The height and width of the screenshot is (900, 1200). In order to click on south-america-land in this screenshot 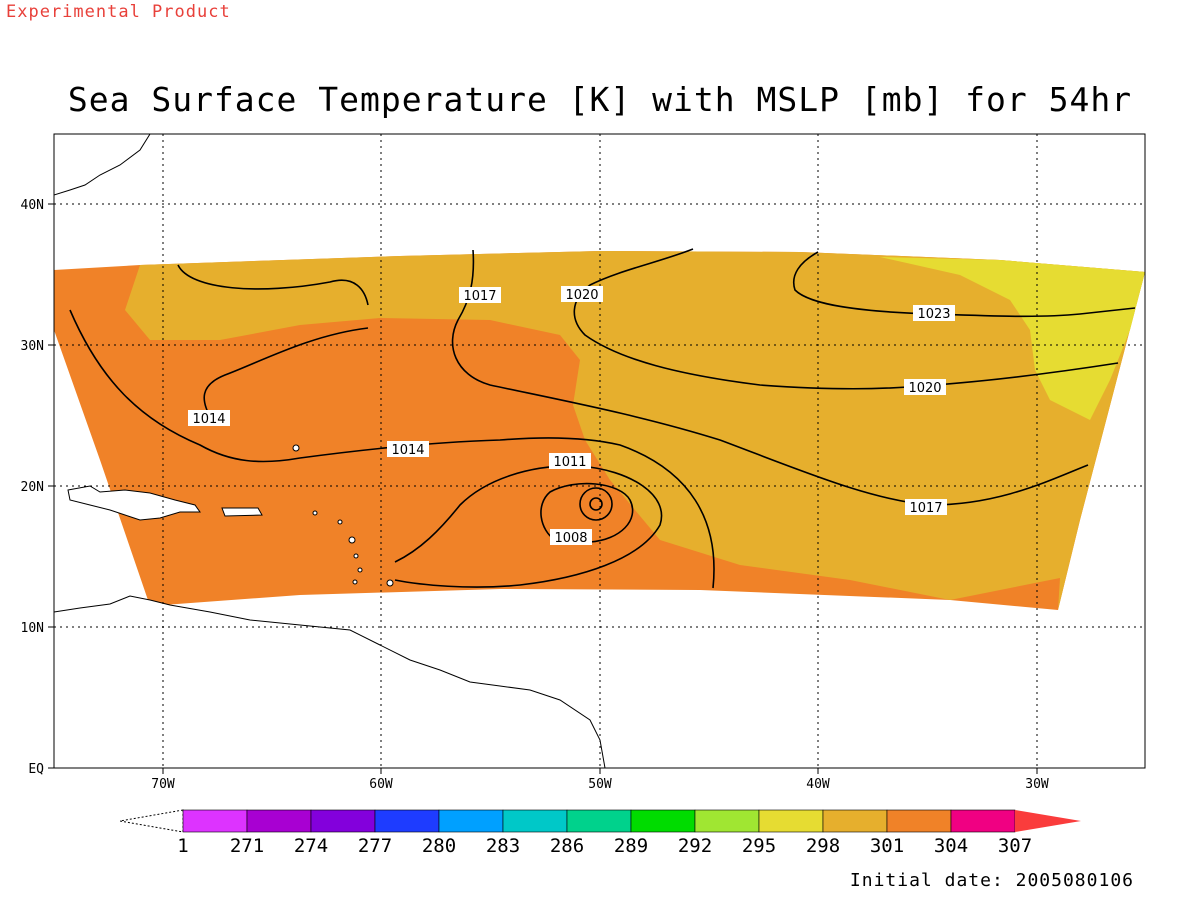, I will do `click(330, 681)`.